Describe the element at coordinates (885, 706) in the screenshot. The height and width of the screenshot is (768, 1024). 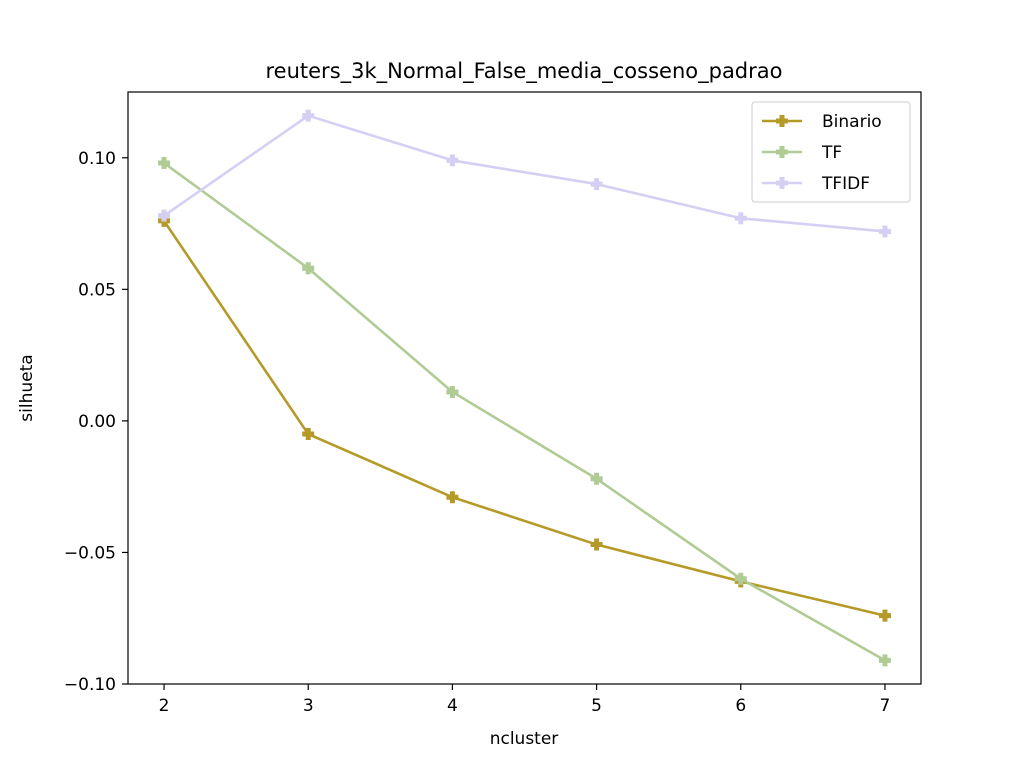
I see `x-tick-label: 7` at that location.